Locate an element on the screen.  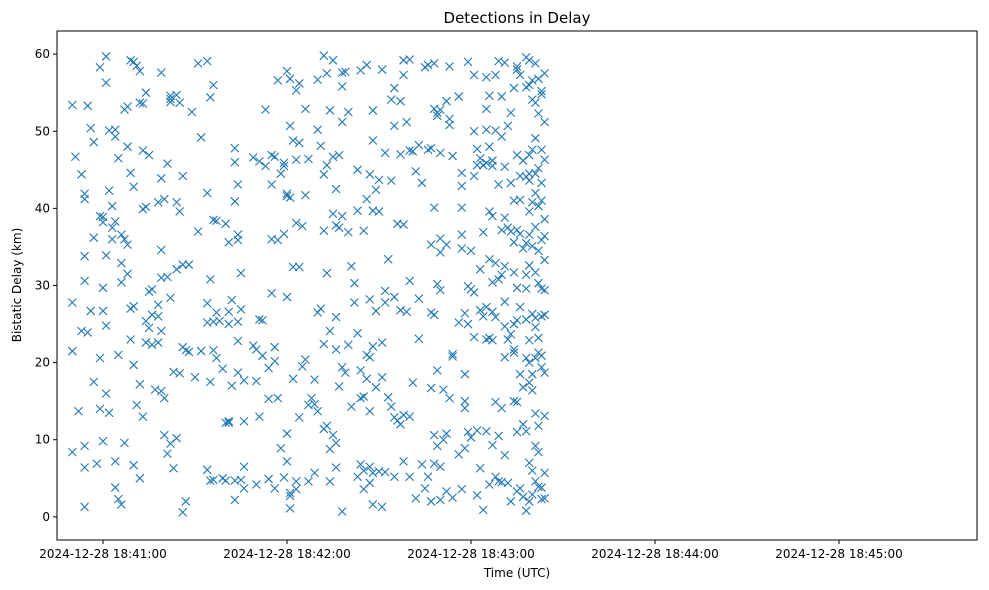
y-tick-label: 10 is located at coordinates (42, 440).